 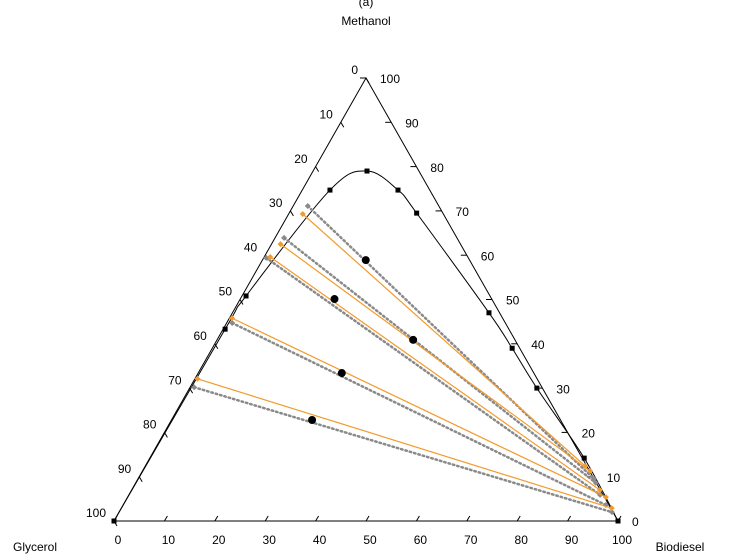 What do you see at coordinates (563, 389) in the screenshot?
I see `right-tick-label: 30` at bounding box center [563, 389].